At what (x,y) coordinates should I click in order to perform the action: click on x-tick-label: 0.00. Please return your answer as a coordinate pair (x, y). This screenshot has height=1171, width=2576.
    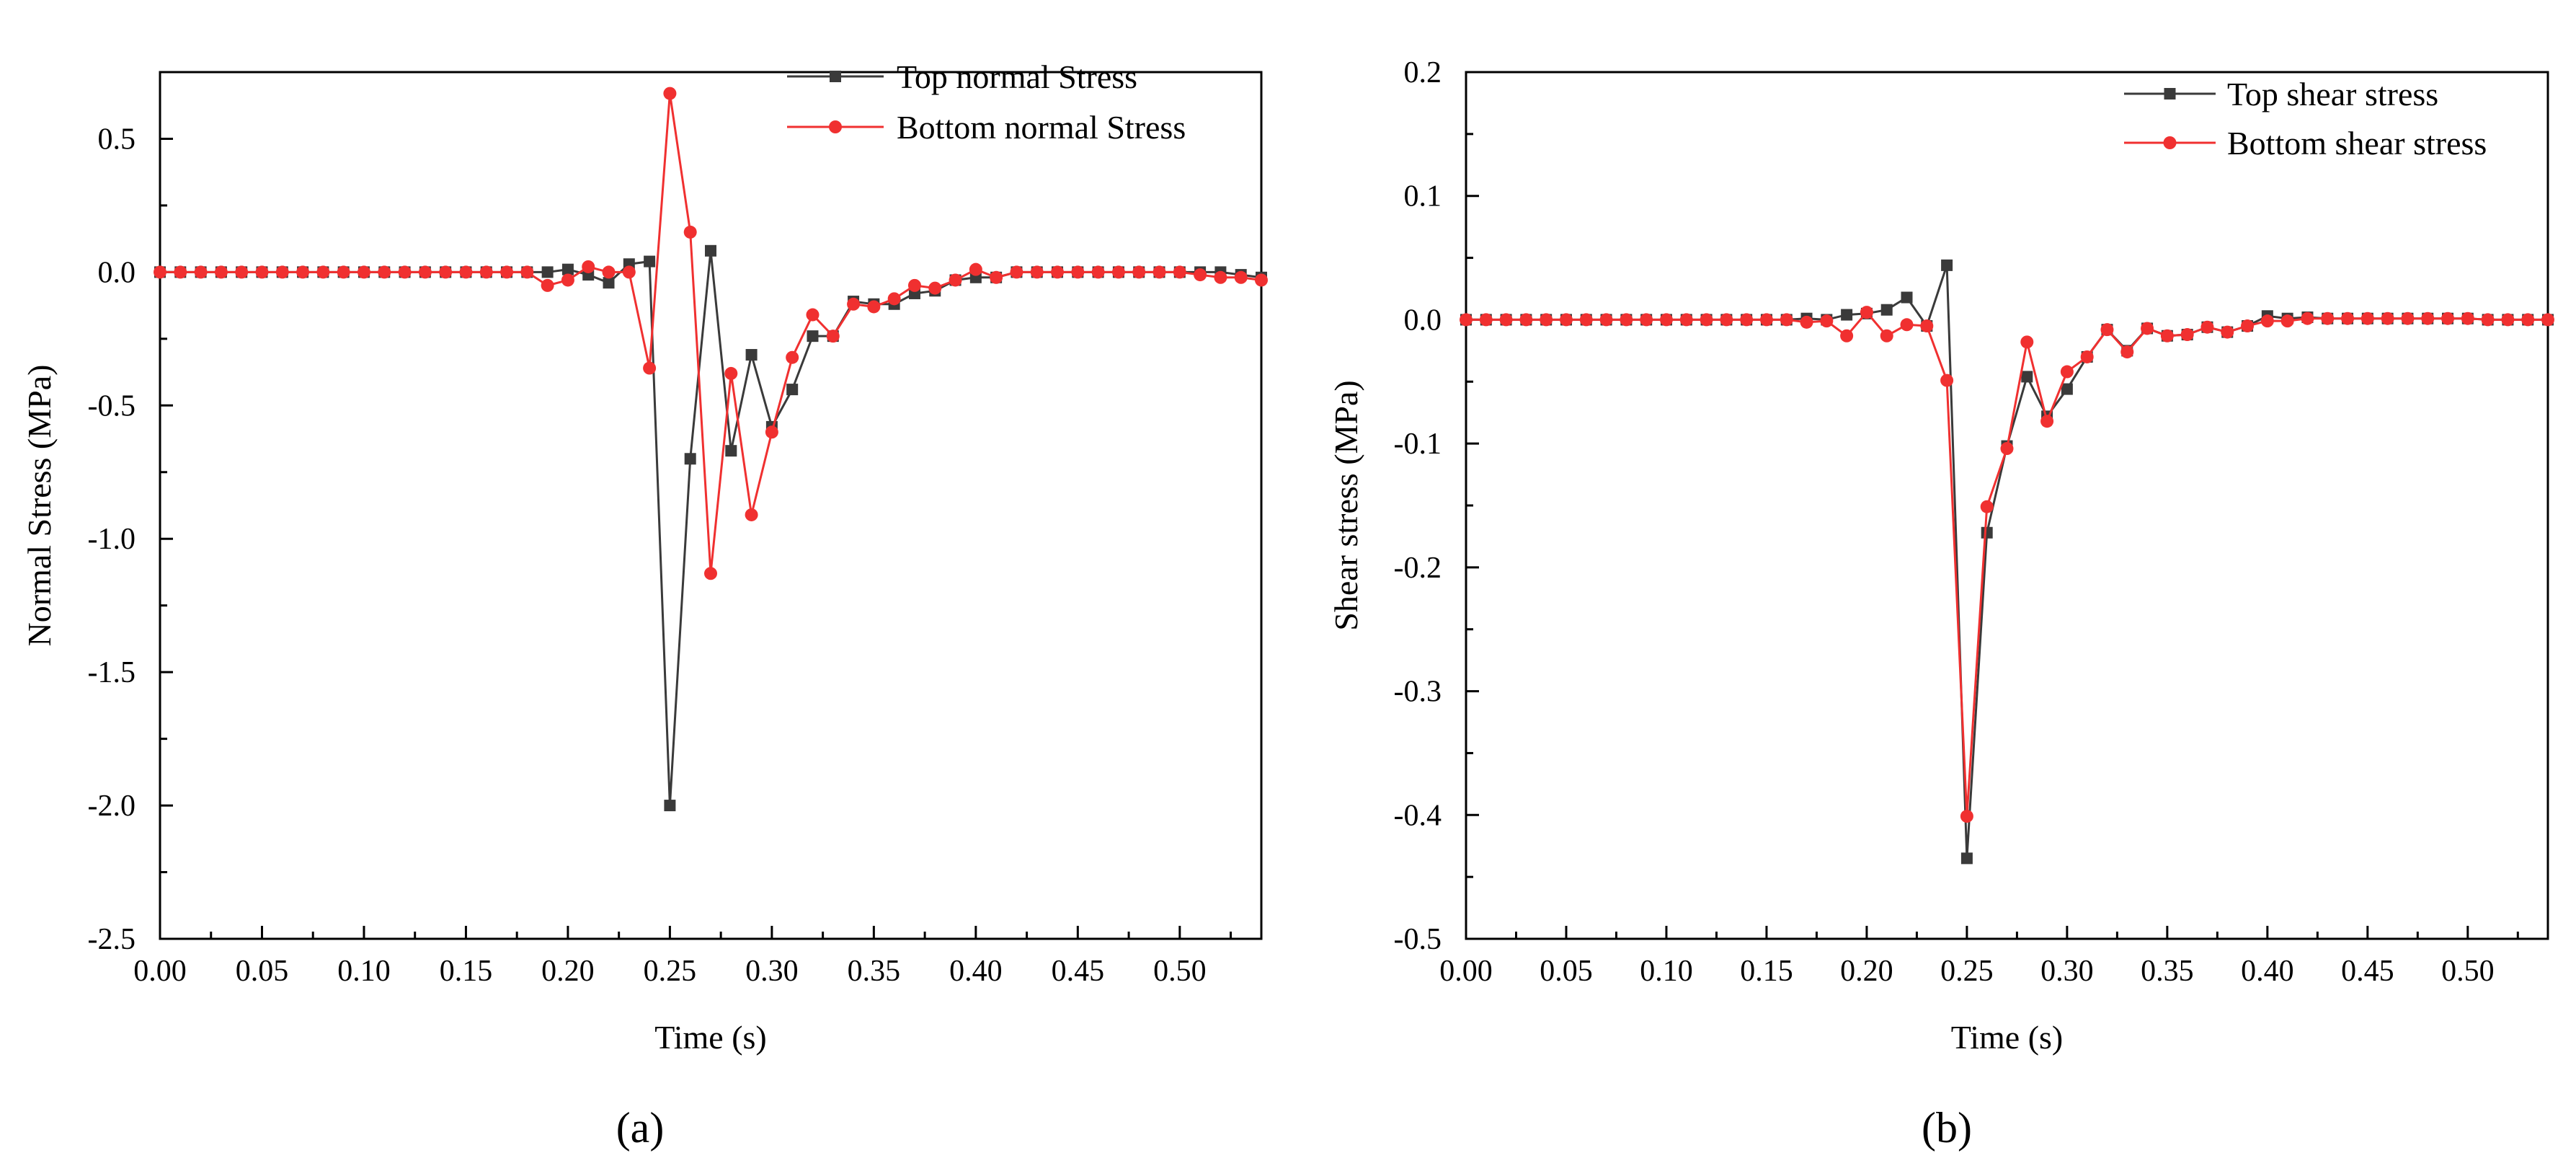
    Looking at the image, I should click on (1466, 972).